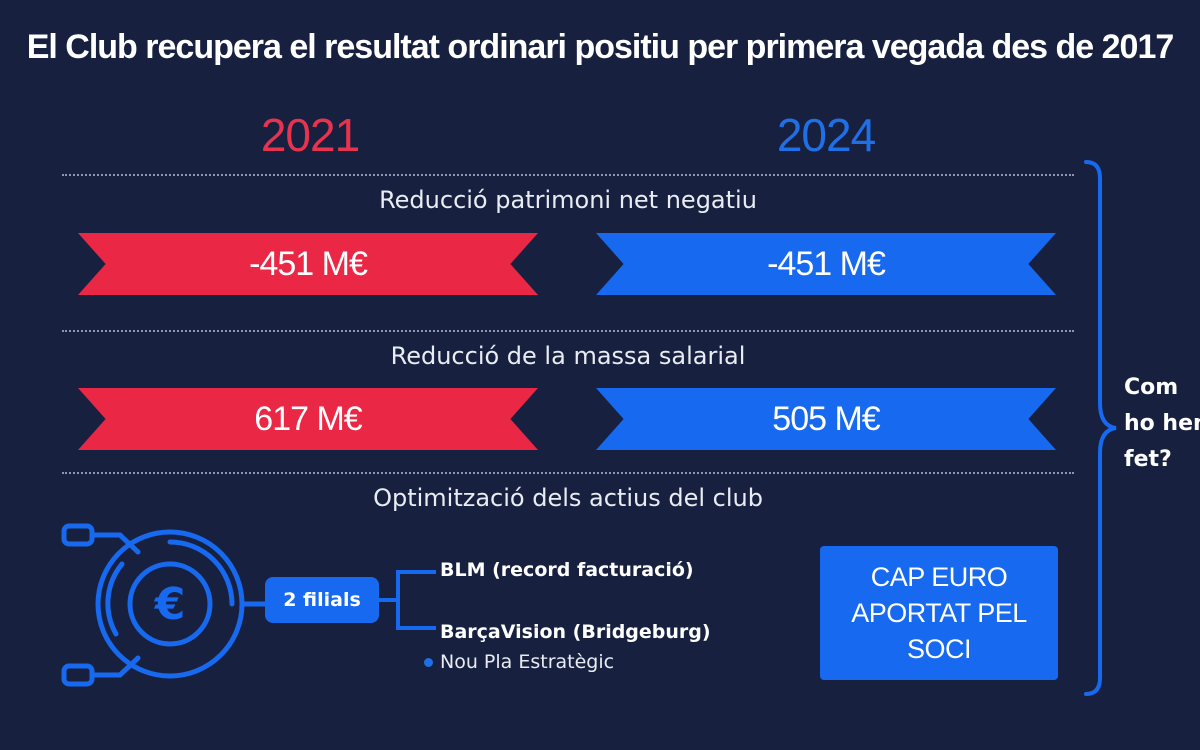 Image resolution: width=1200 pixels, height=750 pixels. What do you see at coordinates (308, 264) in the screenshot?
I see `ribbon-2021-patrimoni: -451 M€` at bounding box center [308, 264].